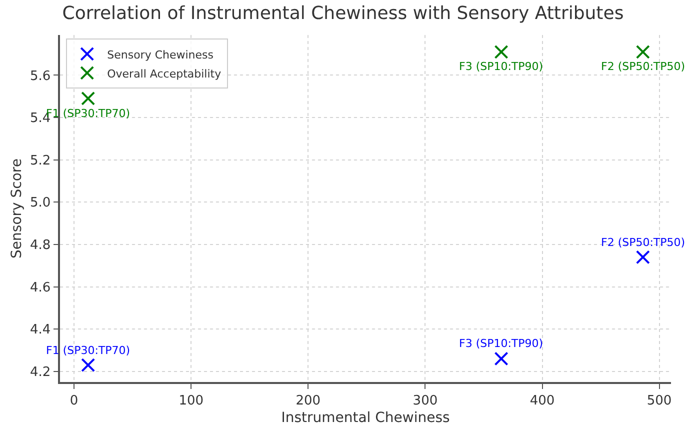  What do you see at coordinates (40, 76) in the screenshot?
I see `y-tick-label: 5.6` at bounding box center [40, 76].